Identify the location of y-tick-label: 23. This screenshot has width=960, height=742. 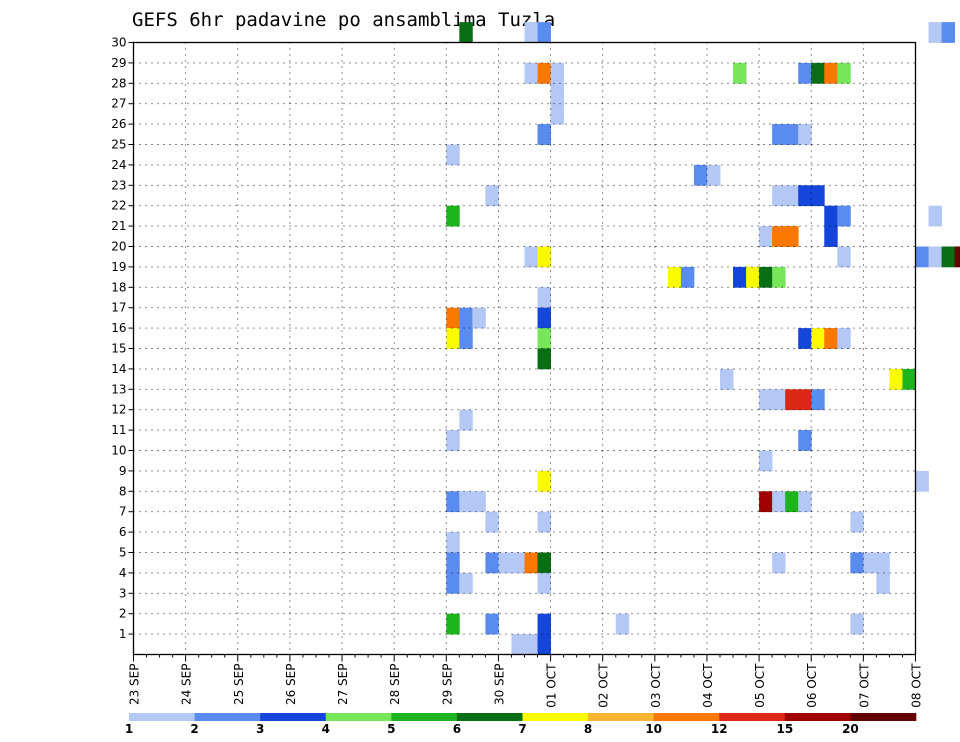
(118, 185).